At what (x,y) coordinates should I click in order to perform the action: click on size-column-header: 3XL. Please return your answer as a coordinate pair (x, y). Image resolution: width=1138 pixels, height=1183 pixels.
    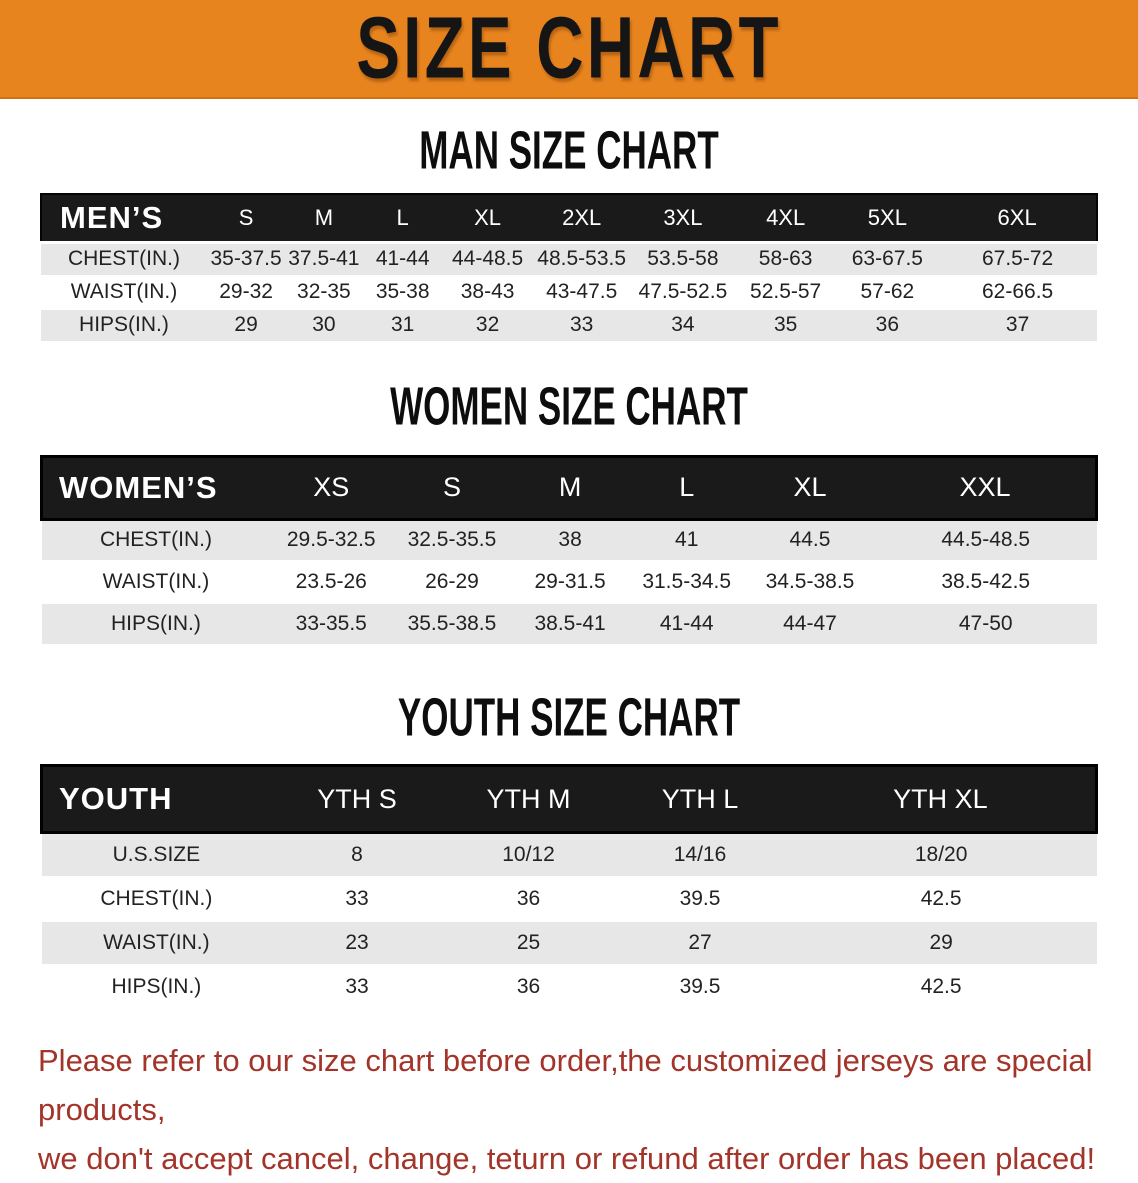
    Looking at the image, I should click on (683, 218).